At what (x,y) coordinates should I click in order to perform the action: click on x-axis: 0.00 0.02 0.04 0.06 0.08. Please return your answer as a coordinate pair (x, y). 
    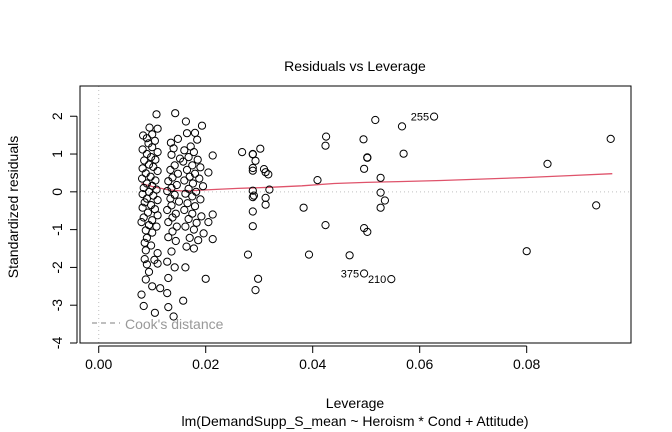
    Looking at the image, I should click on (313, 358).